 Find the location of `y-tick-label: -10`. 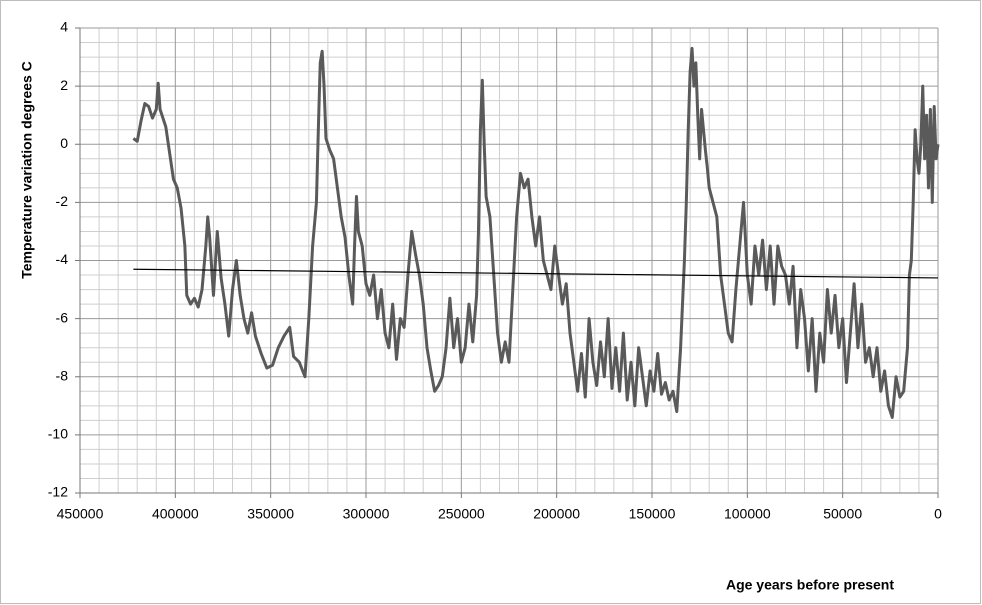

y-tick-label: -10 is located at coordinates (58, 434).